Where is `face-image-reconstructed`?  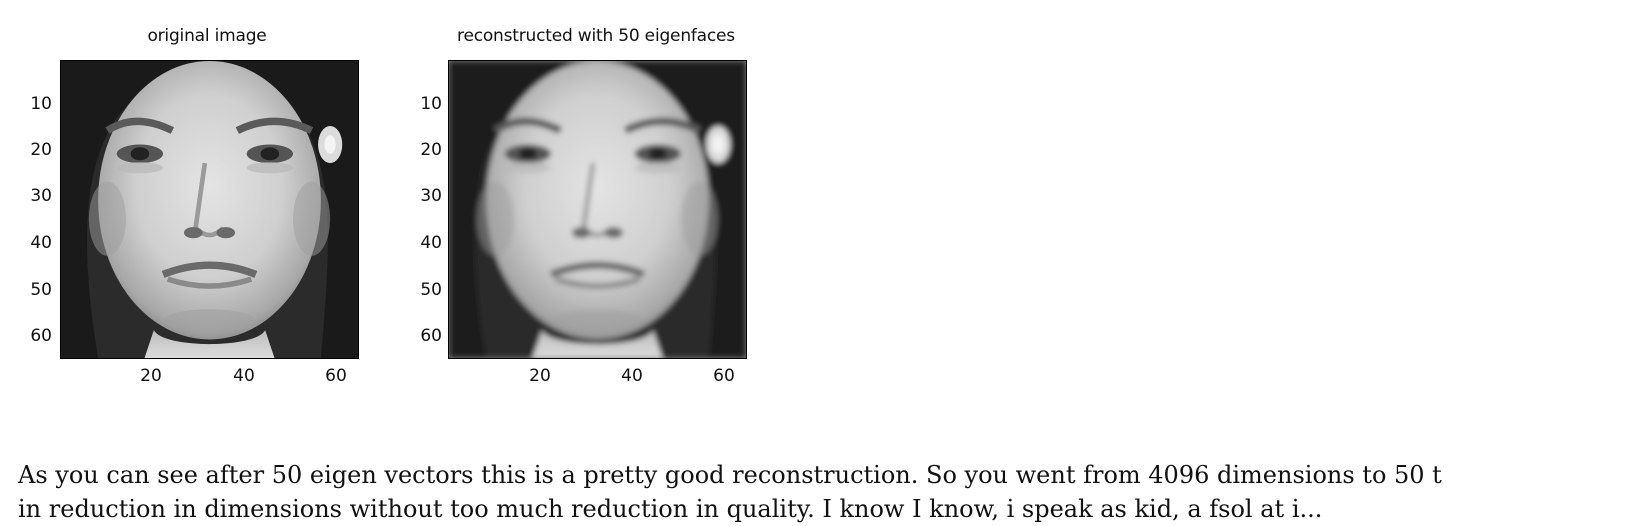
face-image-reconstructed is located at coordinates (597, 209).